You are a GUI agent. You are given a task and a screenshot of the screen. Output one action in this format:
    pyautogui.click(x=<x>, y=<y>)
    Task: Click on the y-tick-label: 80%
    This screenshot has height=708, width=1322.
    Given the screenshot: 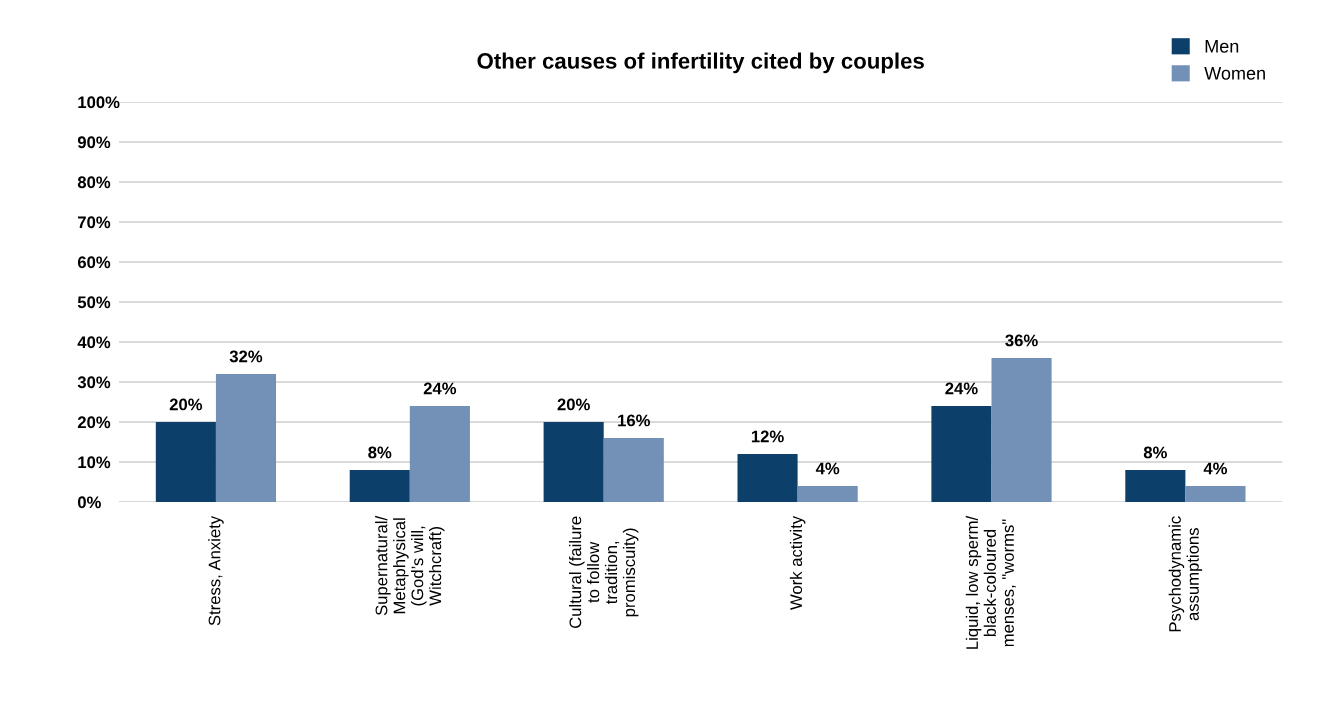 What is the action you would take?
    pyautogui.click(x=94, y=182)
    